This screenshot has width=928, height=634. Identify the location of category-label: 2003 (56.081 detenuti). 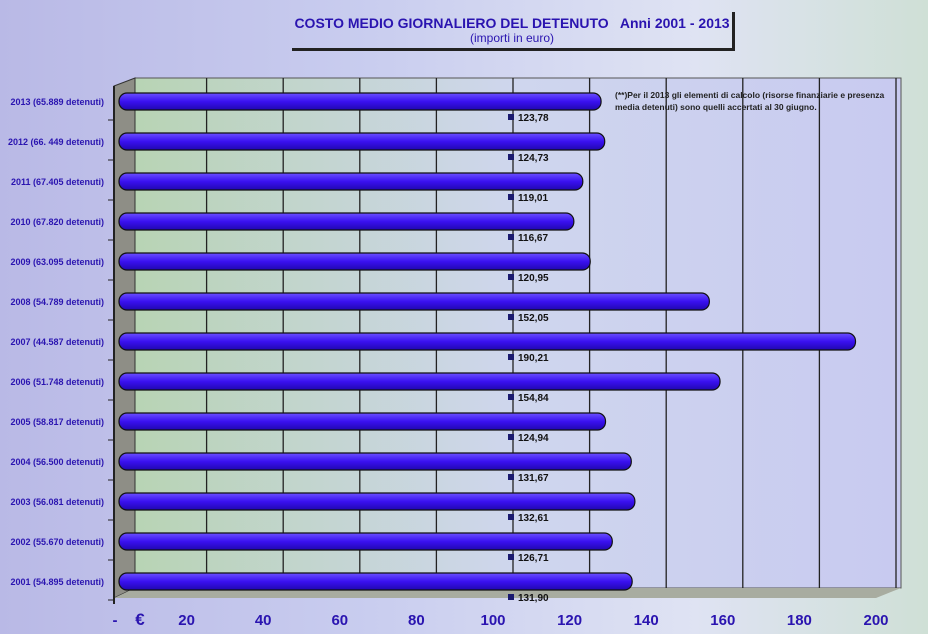
(57, 502).